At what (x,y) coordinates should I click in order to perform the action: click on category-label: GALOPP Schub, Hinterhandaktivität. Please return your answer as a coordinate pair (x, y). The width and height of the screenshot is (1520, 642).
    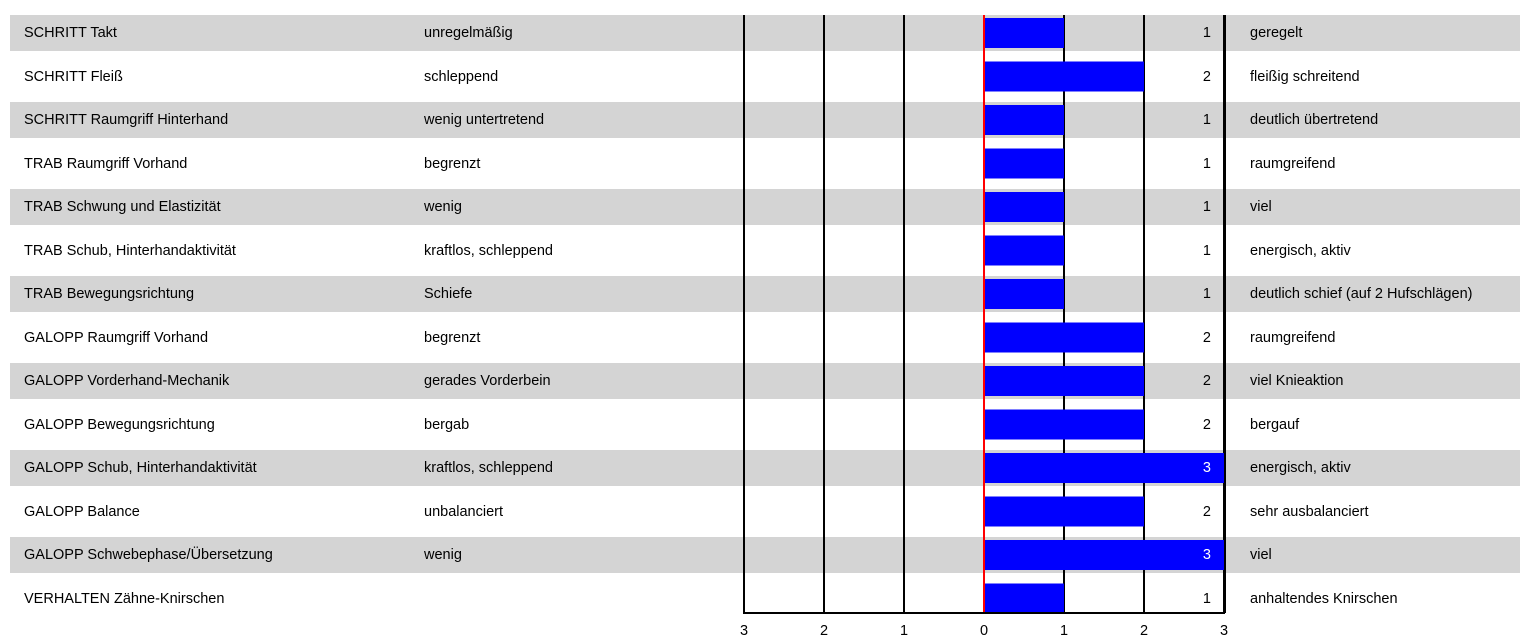
    Looking at the image, I should click on (140, 468).